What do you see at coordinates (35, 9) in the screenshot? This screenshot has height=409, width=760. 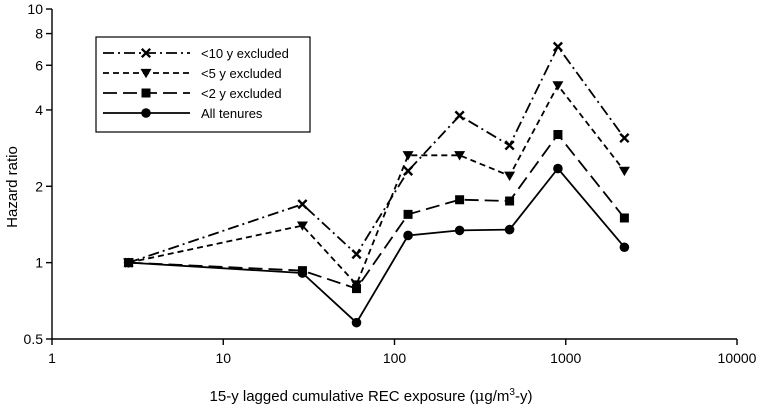 I see `y-tick-label: 10` at bounding box center [35, 9].